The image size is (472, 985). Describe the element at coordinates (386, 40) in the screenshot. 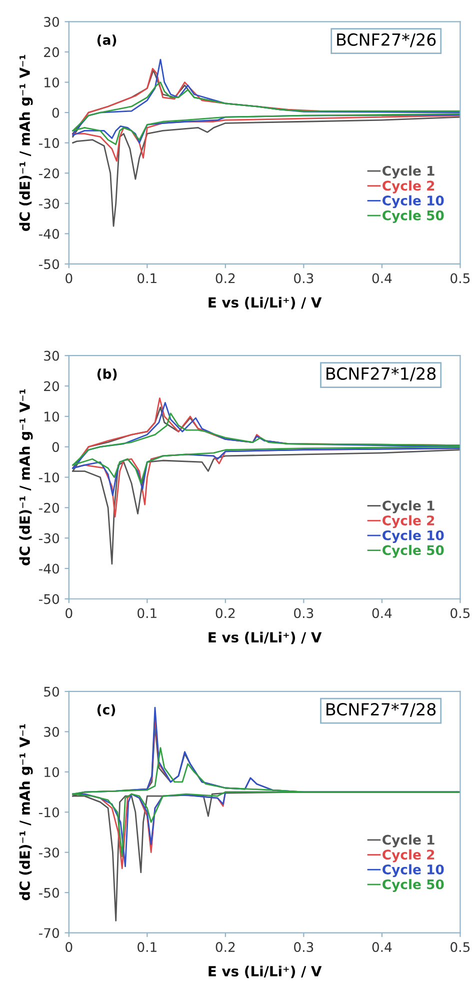

I see `text: BCNF27*/26` at that location.